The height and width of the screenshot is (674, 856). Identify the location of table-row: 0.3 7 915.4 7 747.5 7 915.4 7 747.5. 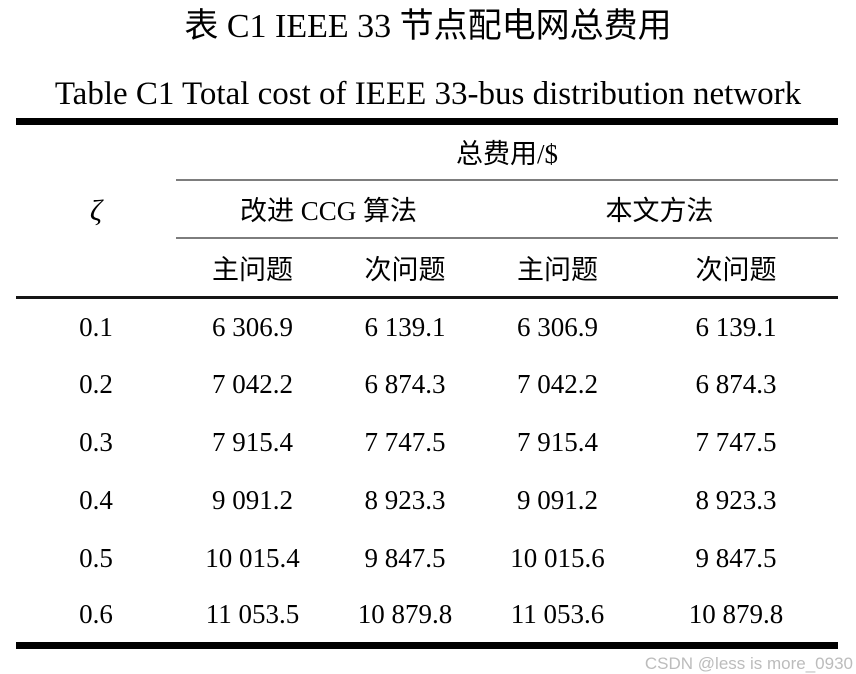
(427, 443).